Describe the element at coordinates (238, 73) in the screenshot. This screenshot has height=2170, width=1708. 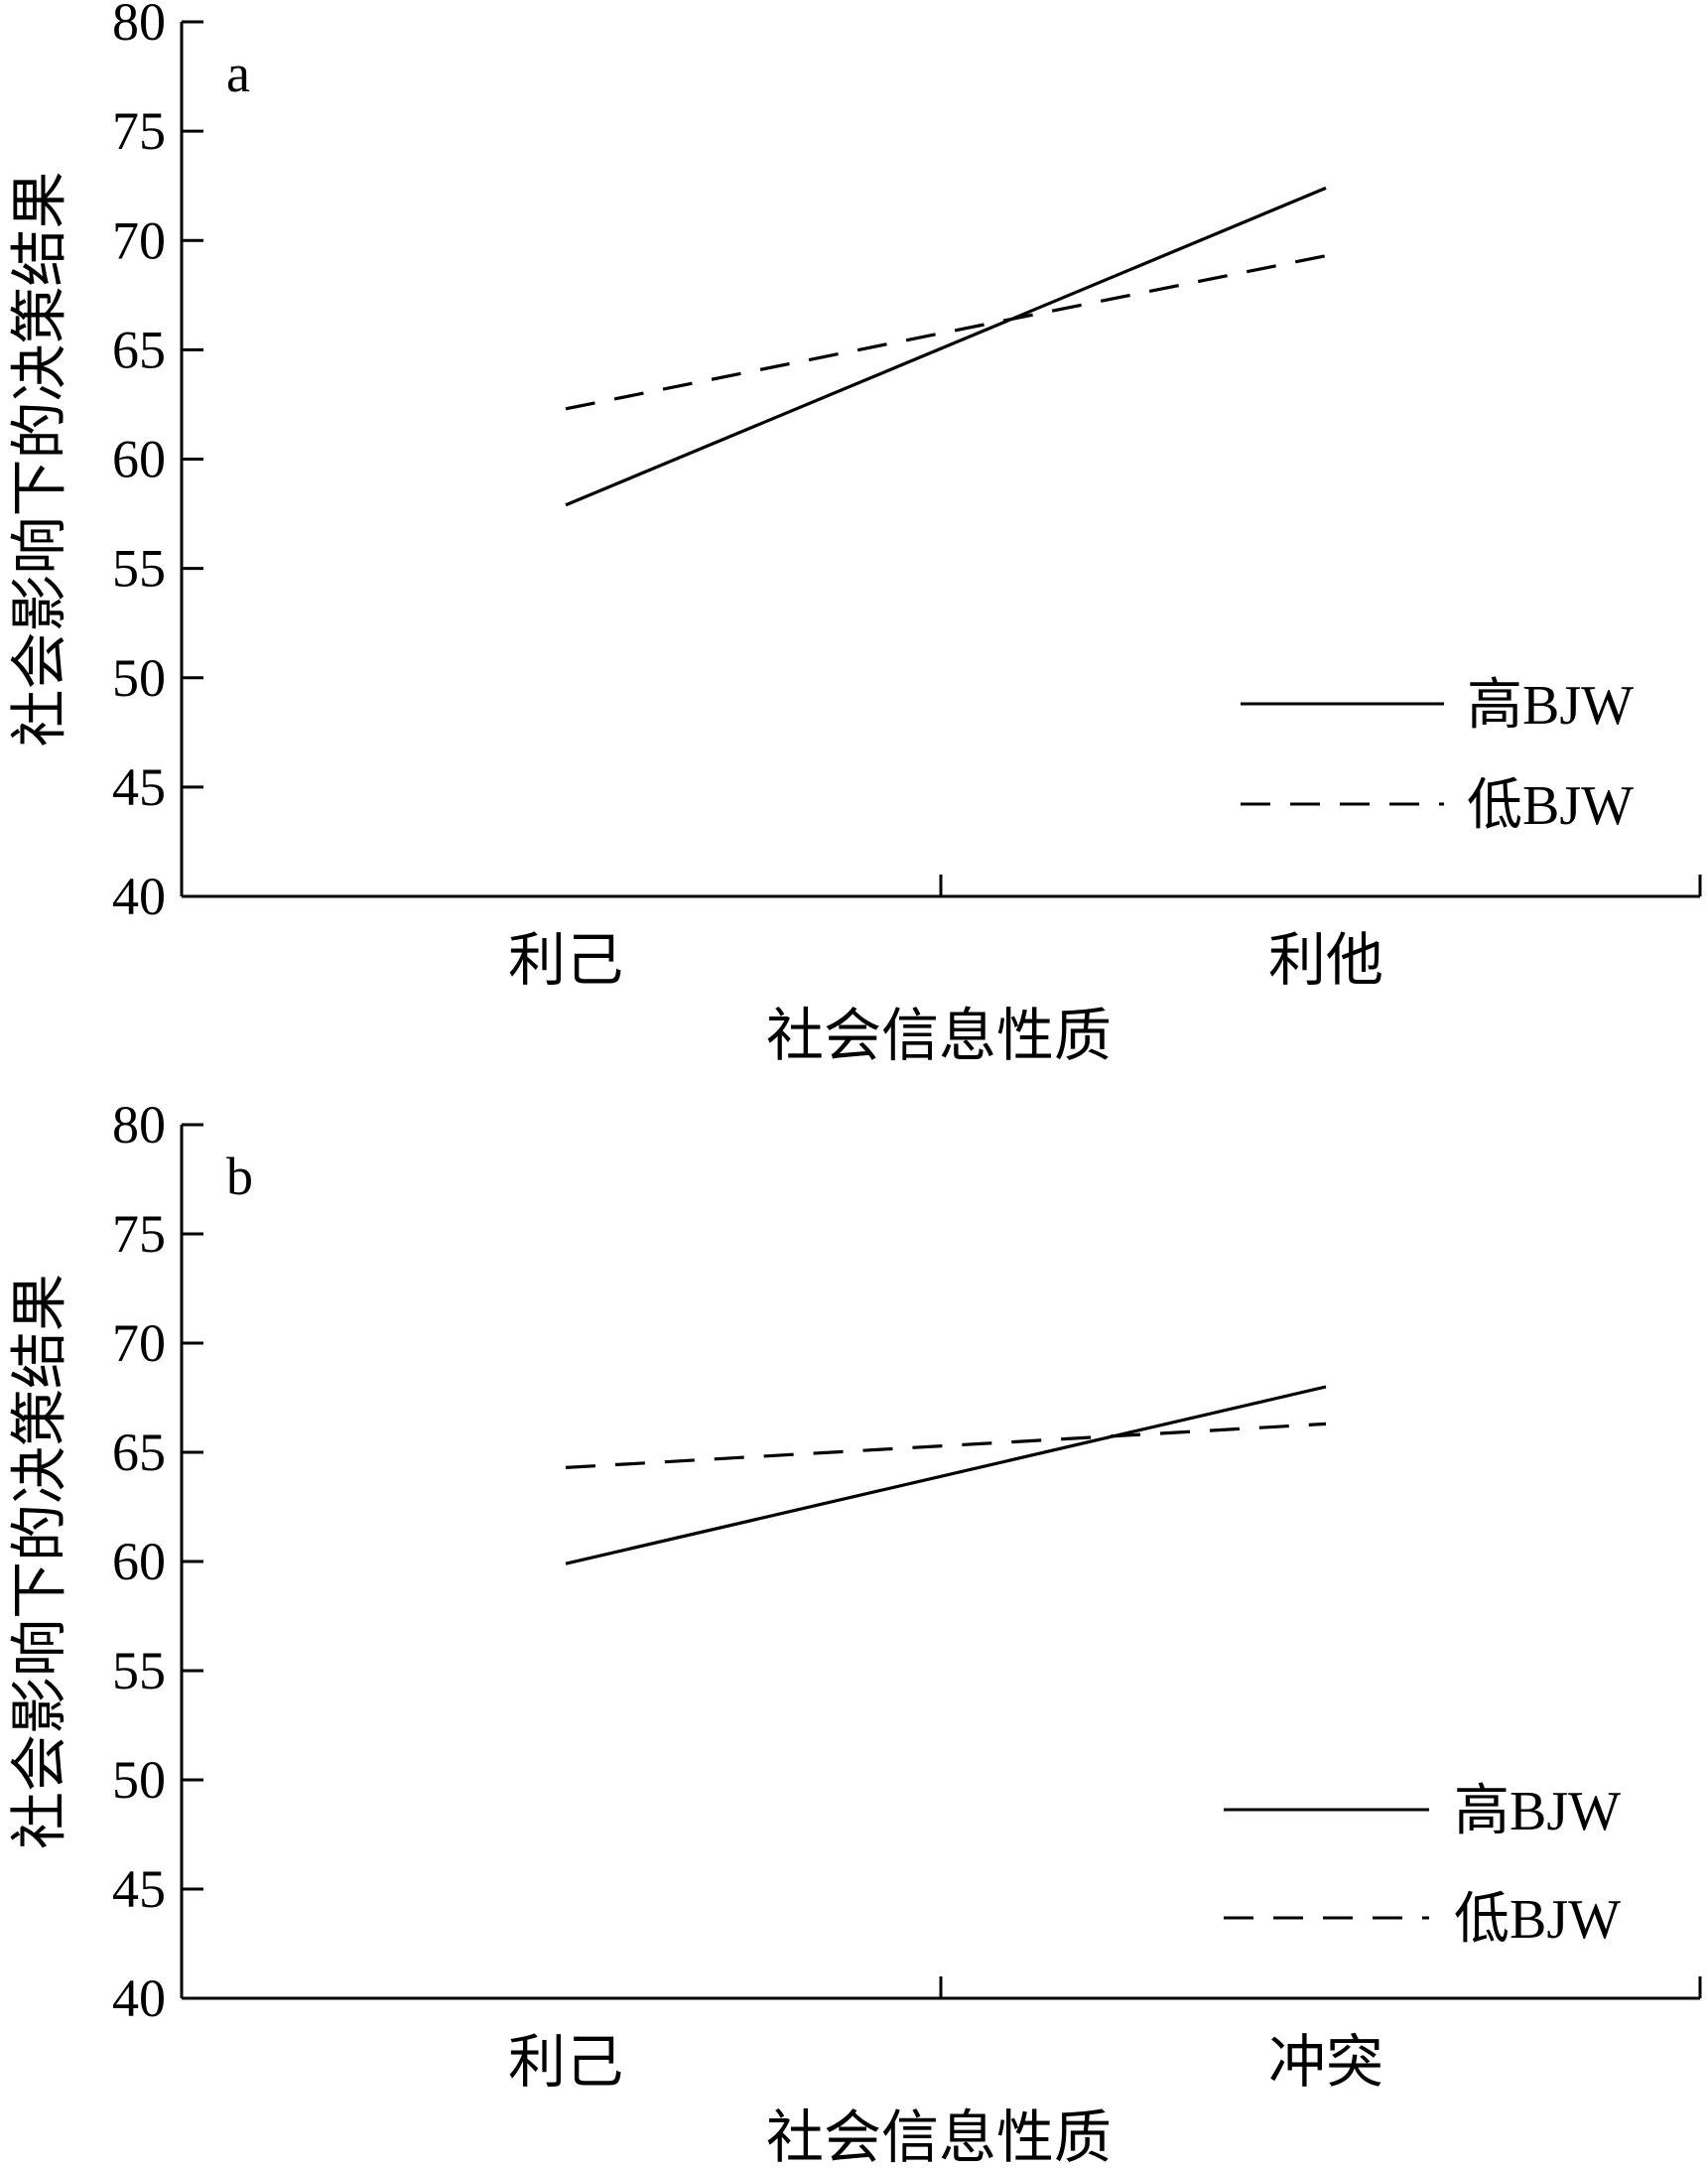
I see `panel-label: a` at that location.